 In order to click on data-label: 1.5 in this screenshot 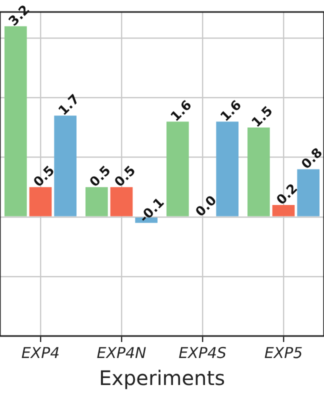, I will do `click(262, 117)`.